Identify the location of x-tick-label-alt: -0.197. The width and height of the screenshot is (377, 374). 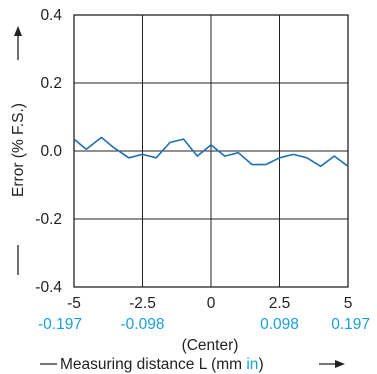
(60, 324).